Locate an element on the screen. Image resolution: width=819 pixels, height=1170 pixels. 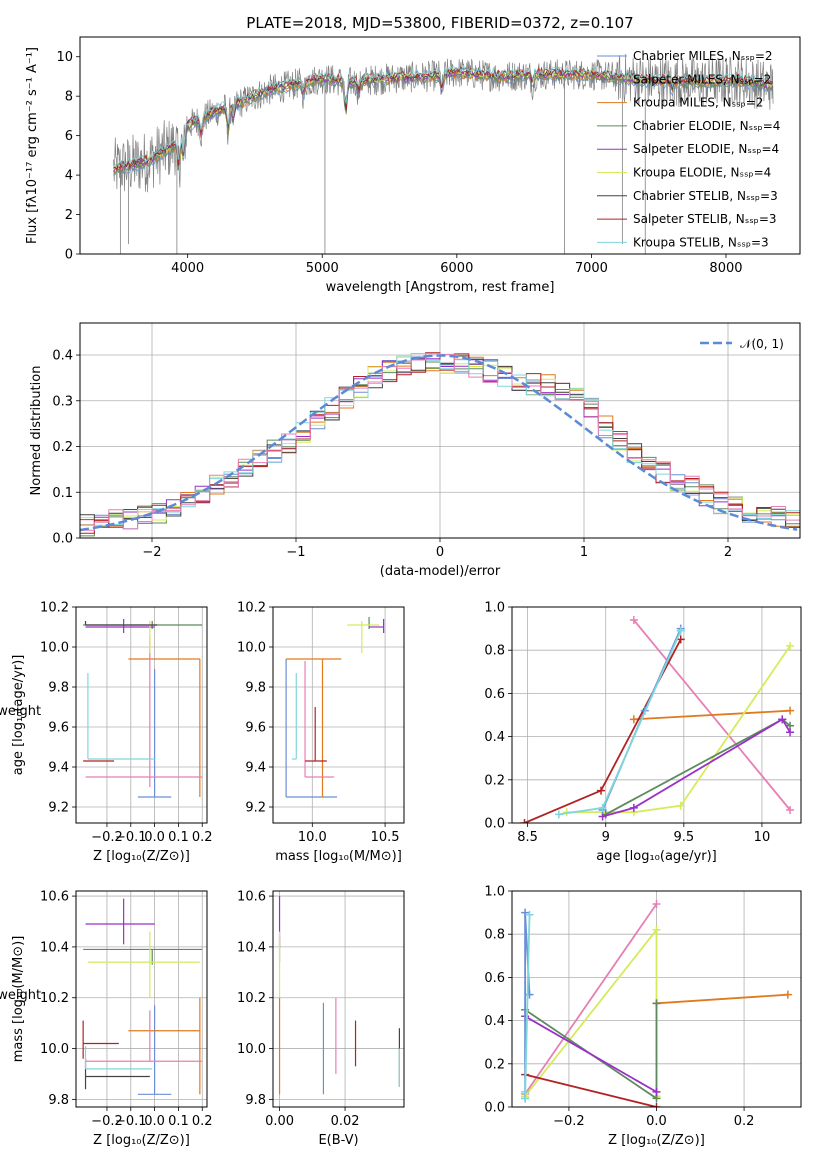
spectrum-plot-area is located at coordinates (443, 153).